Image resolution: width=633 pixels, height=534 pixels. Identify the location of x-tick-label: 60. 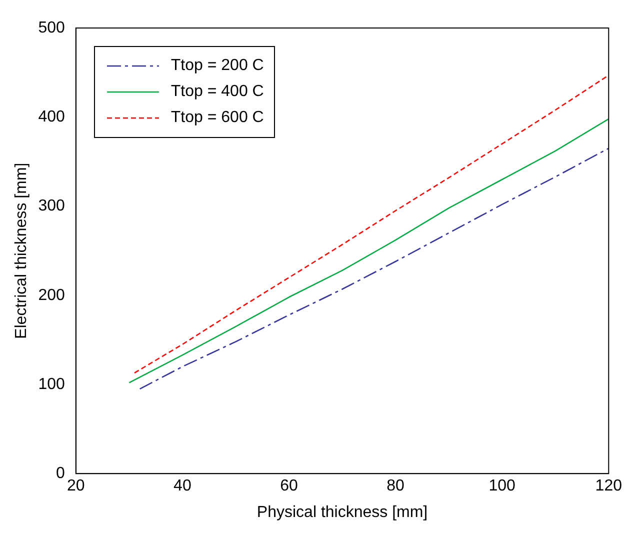
(289, 486).